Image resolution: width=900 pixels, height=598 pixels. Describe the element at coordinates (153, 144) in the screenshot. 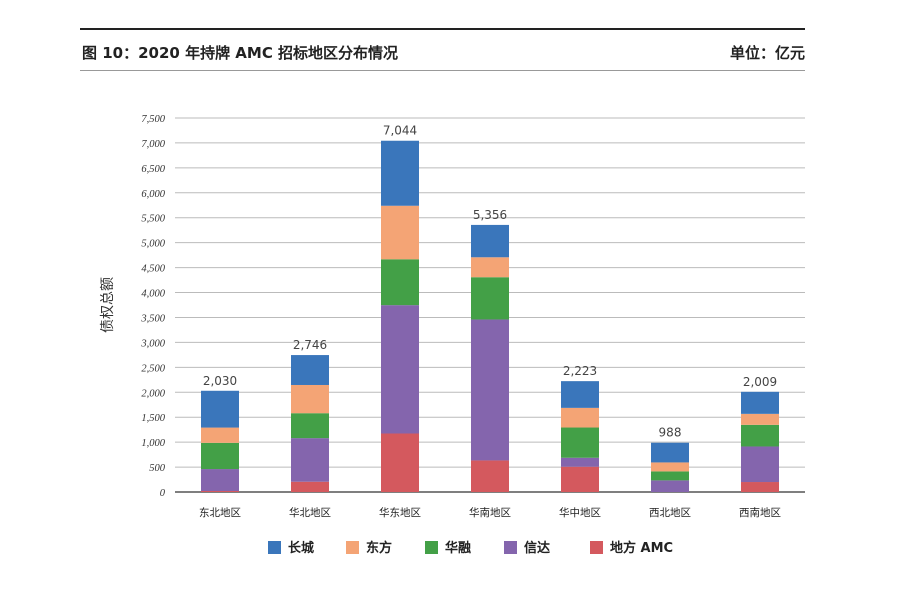

I see `y-tick-label: 7,000` at that location.